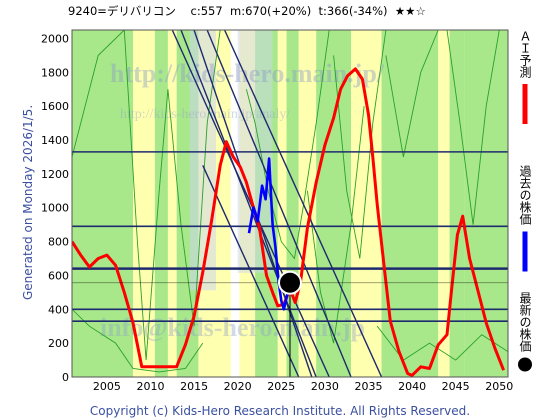 The height and width of the screenshot is (420, 560). Describe the element at coordinates (456, 386) in the screenshot. I see `x-tick-label: 2045` at that location.